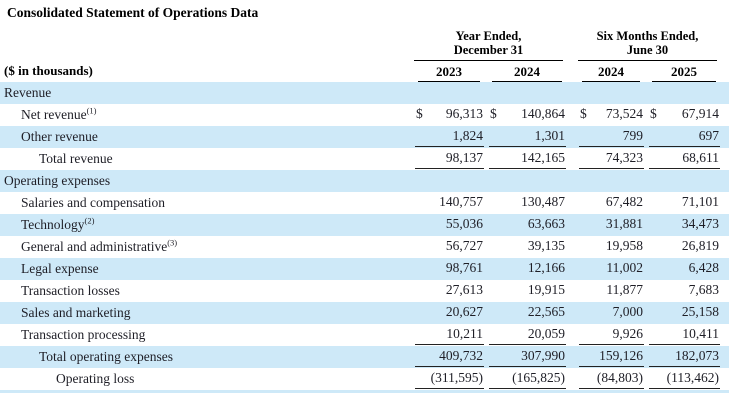  What do you see at coordinates (684, 313) in the screenshot?
I see `value-cell: 25,158` at bounding box center [684, 313].